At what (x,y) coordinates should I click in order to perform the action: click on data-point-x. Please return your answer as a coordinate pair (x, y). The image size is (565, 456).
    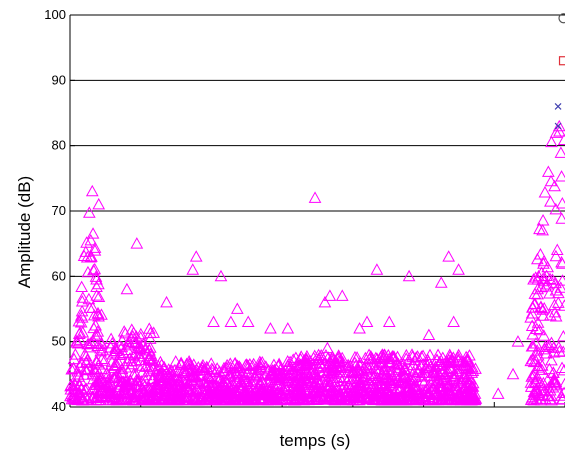
    Looking at the image, I should click on (558, 106).